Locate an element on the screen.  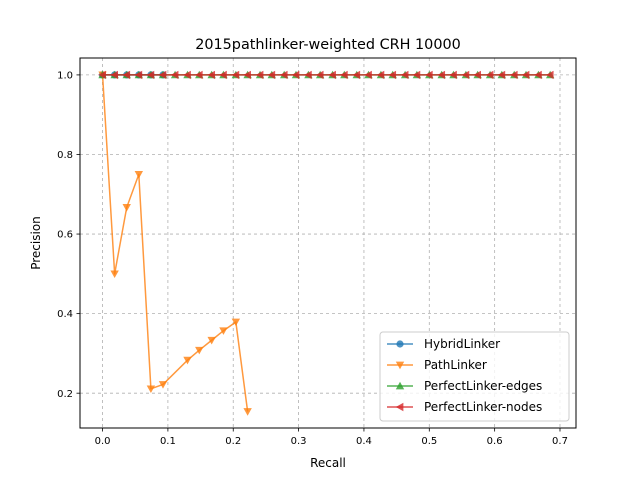
legend-label: PerfectLinker-nodes is located at coordinates (483, 407).